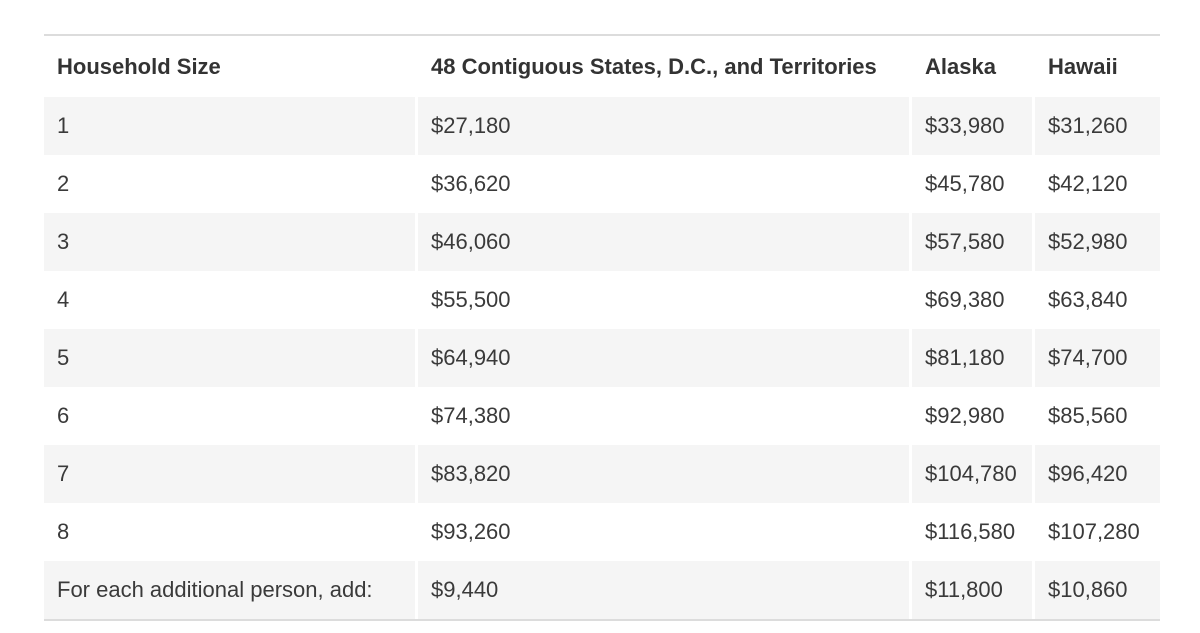 Image resolution: width=1200 pixels, height=633 pixels. Describe the element at coordinates (973, 474) in the screenshot. I see `alaska-cell: $104,780` at that location.